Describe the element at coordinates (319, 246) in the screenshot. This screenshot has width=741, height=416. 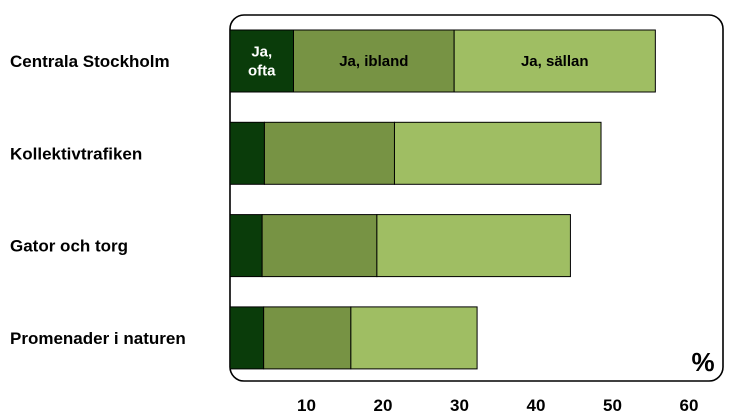
I see `bar-ja-ibland-gator-och-torg` at that location.